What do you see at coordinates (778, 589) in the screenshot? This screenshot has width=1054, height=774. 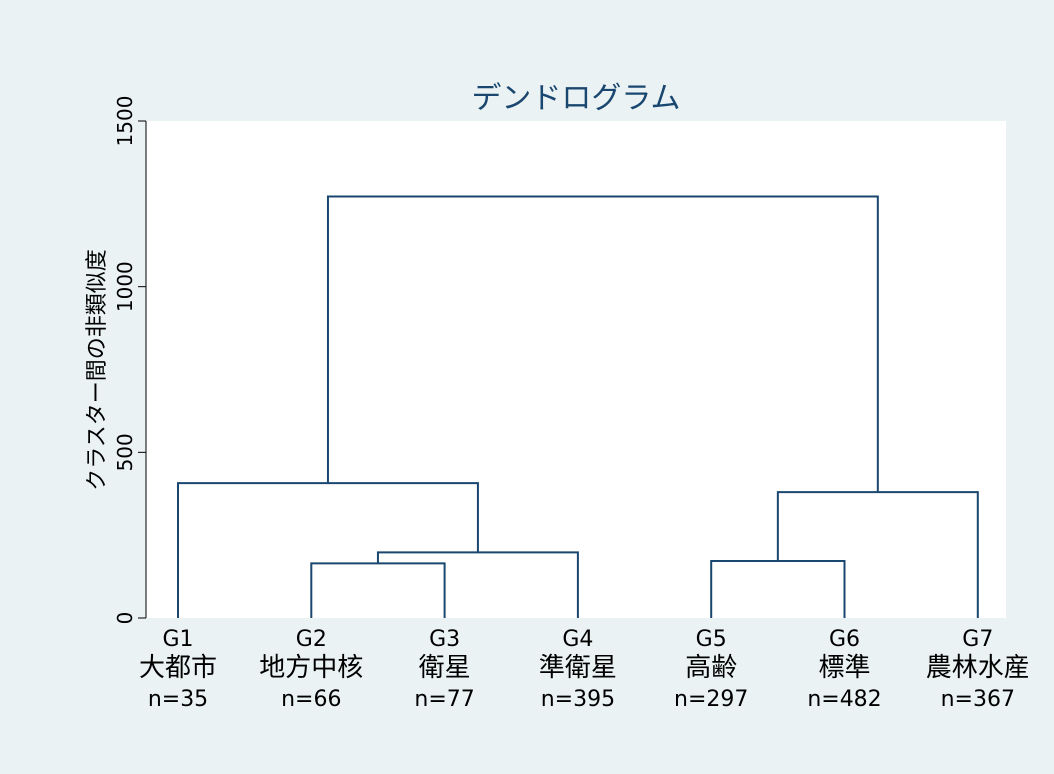 I see `dendrogram-link` at bounding box center [778, 589].